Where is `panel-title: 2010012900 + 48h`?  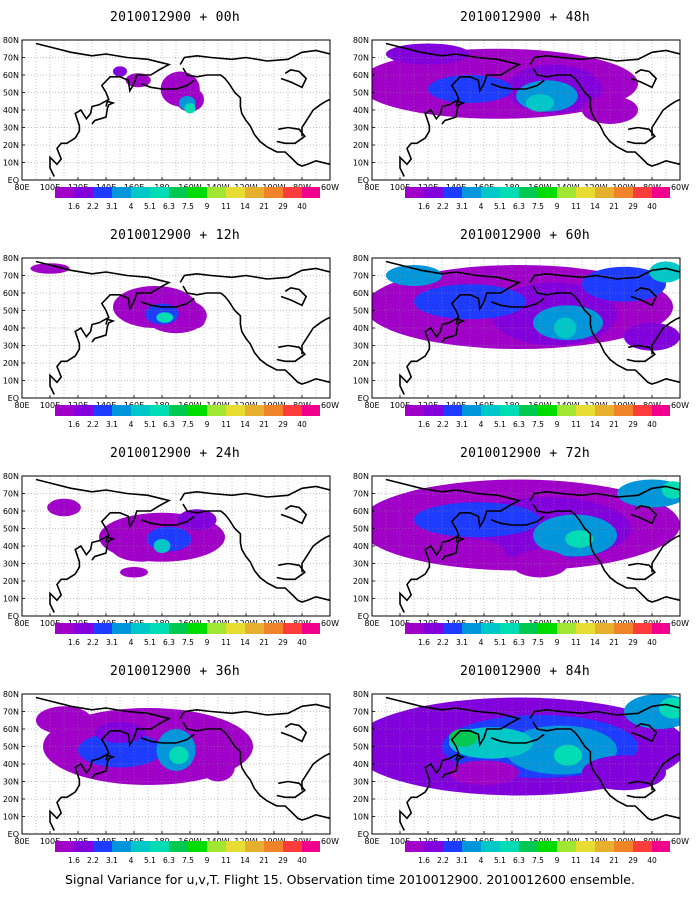 panel-title: 2010012900 + 48h is located at coordinates (525, 17).